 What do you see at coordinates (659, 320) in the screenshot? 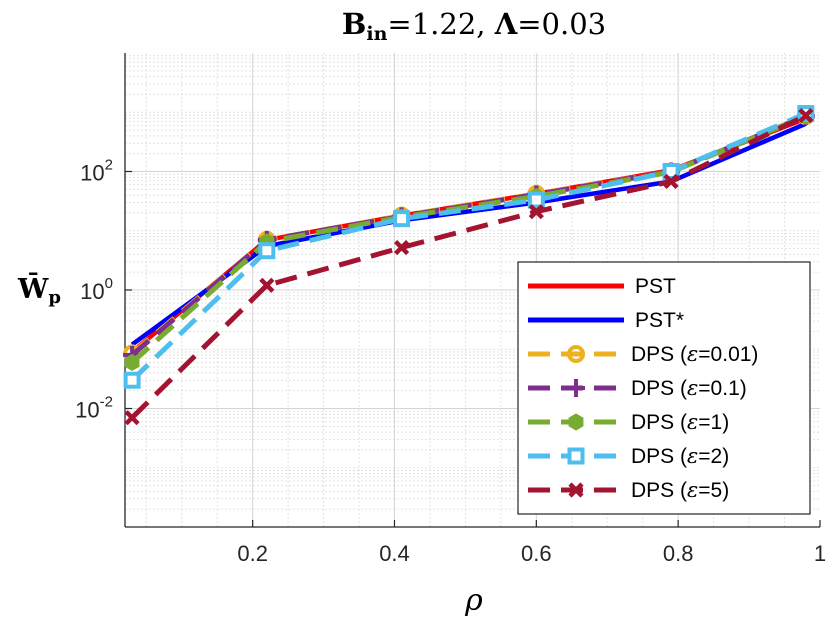
I see `legend-label: PST*` at bounding box center [659, 320].